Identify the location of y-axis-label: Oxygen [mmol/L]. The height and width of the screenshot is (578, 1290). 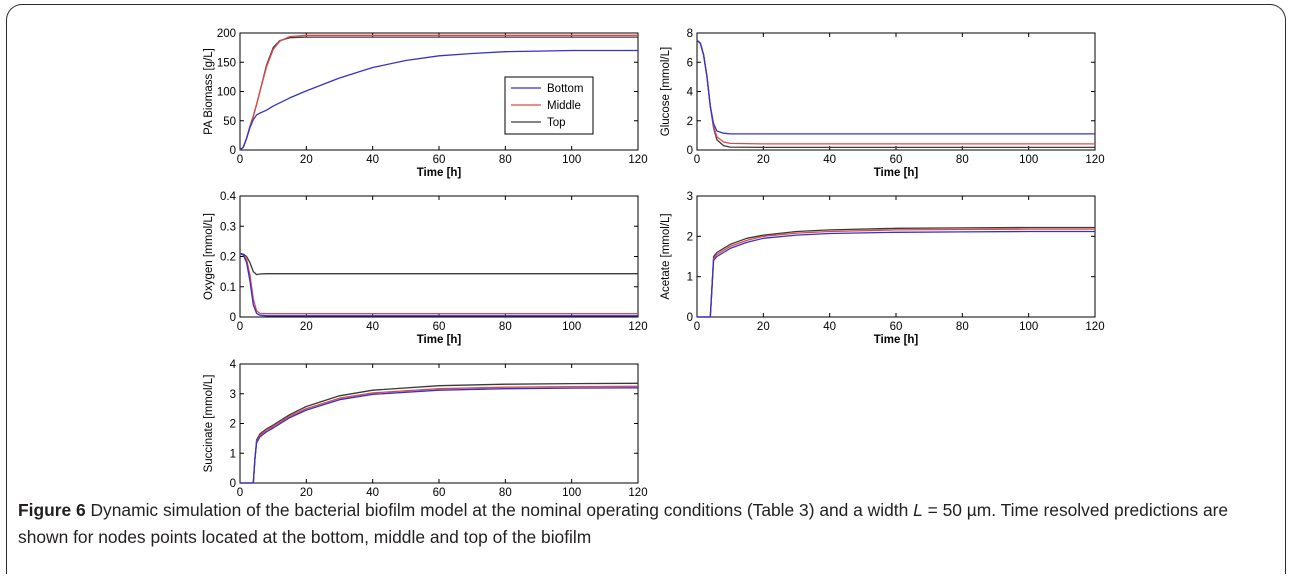
(209, 256).